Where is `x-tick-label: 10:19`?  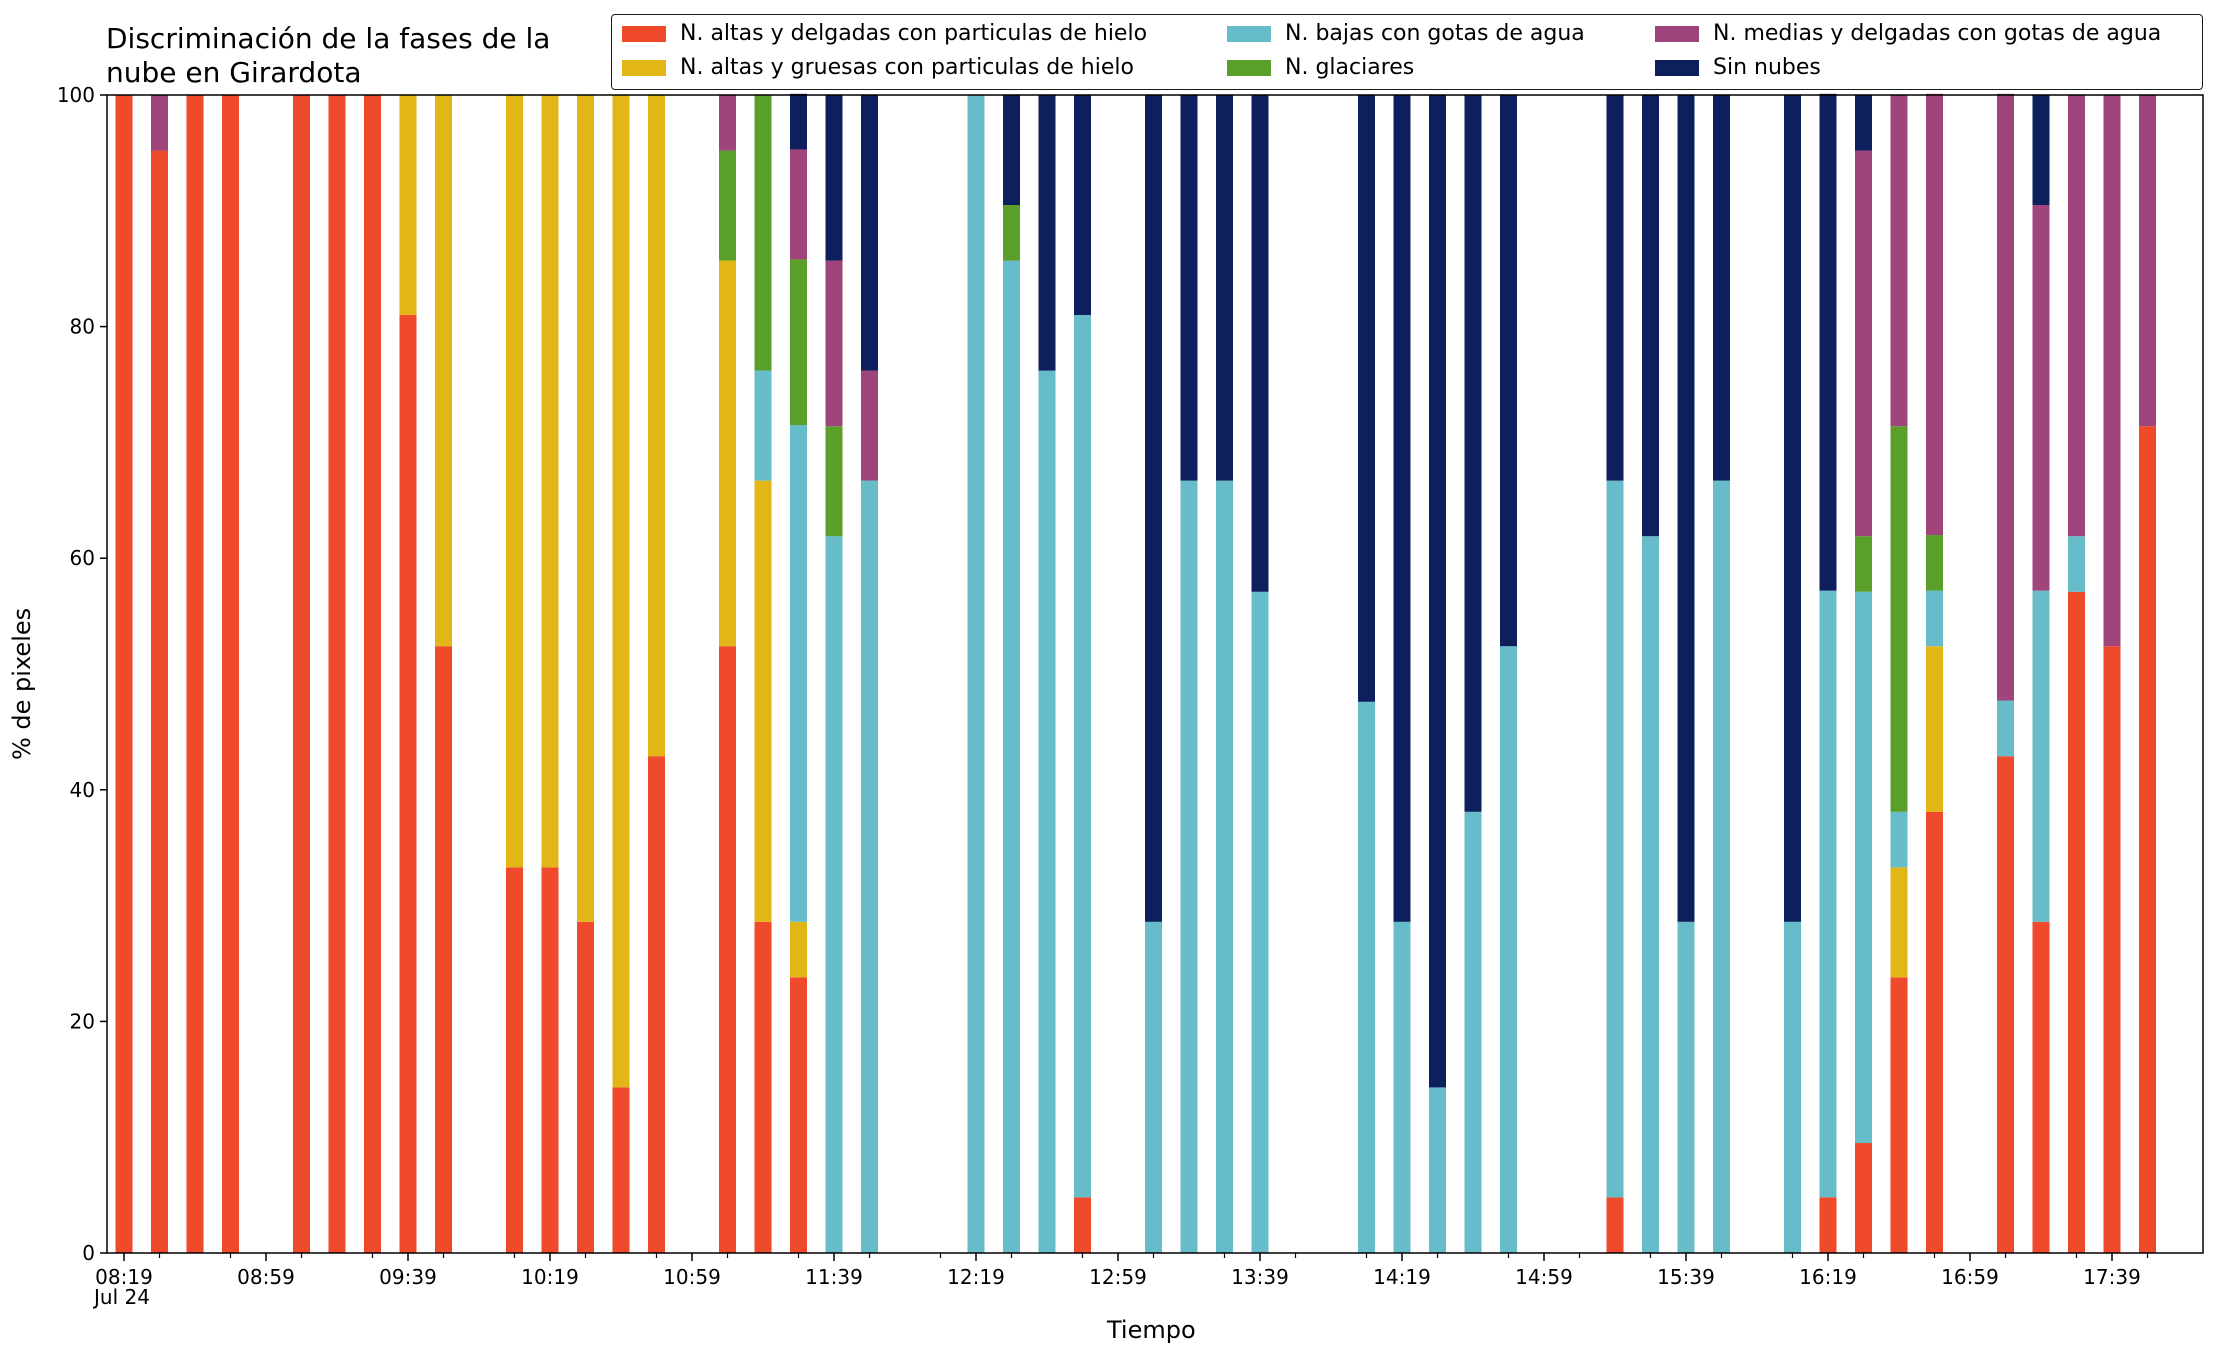
x-tick-label: 10:19 is located at coordinates (550, 1277).